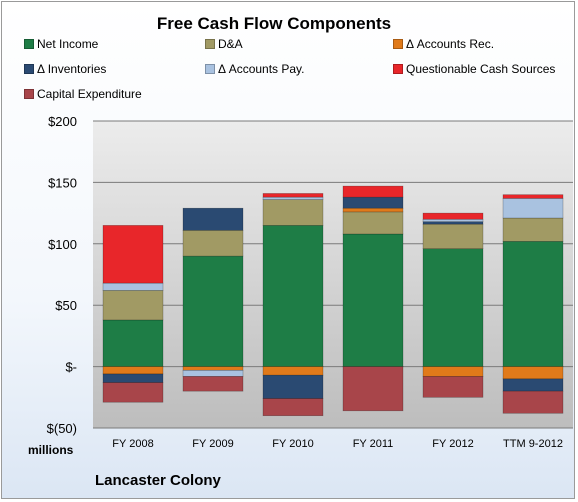  I want to click on bar-accounts-pay-fy-2012, so click(453, 220).